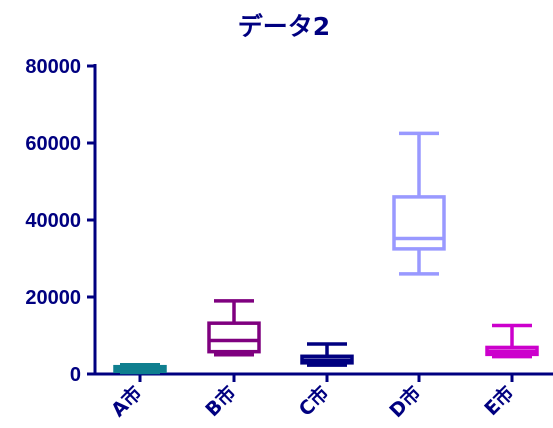 The height and width of the screenshot is (428, 553). What do you see at coordinates (53, 298) in the screenshot?
I see `y-tick-label: 20000` at bounding box center [53, 298].